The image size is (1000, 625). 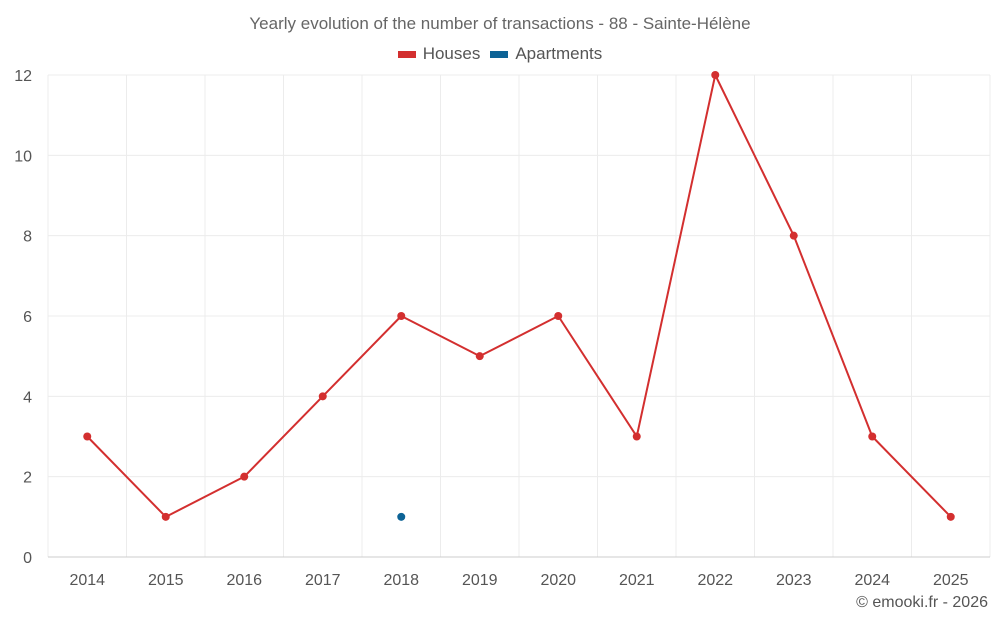 I want to click on x-tick-label: 2023, so click(x=794, y=580).